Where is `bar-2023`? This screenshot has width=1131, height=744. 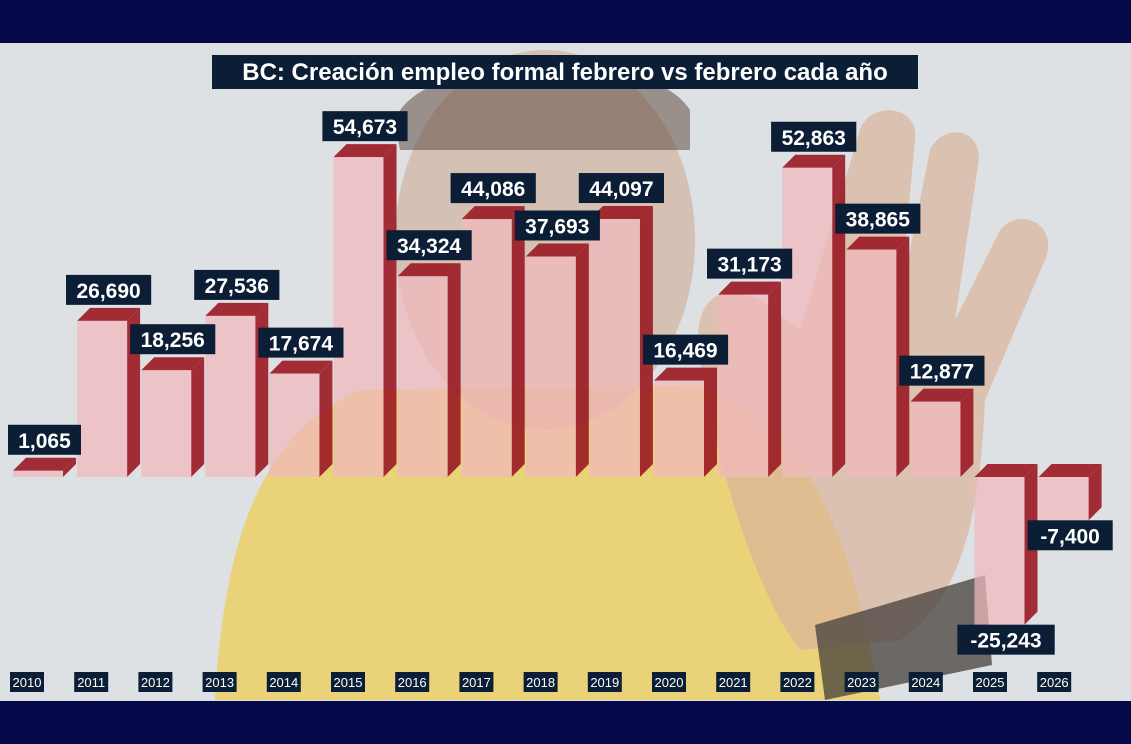
bar-2023 is located at coordinates (871, 363).